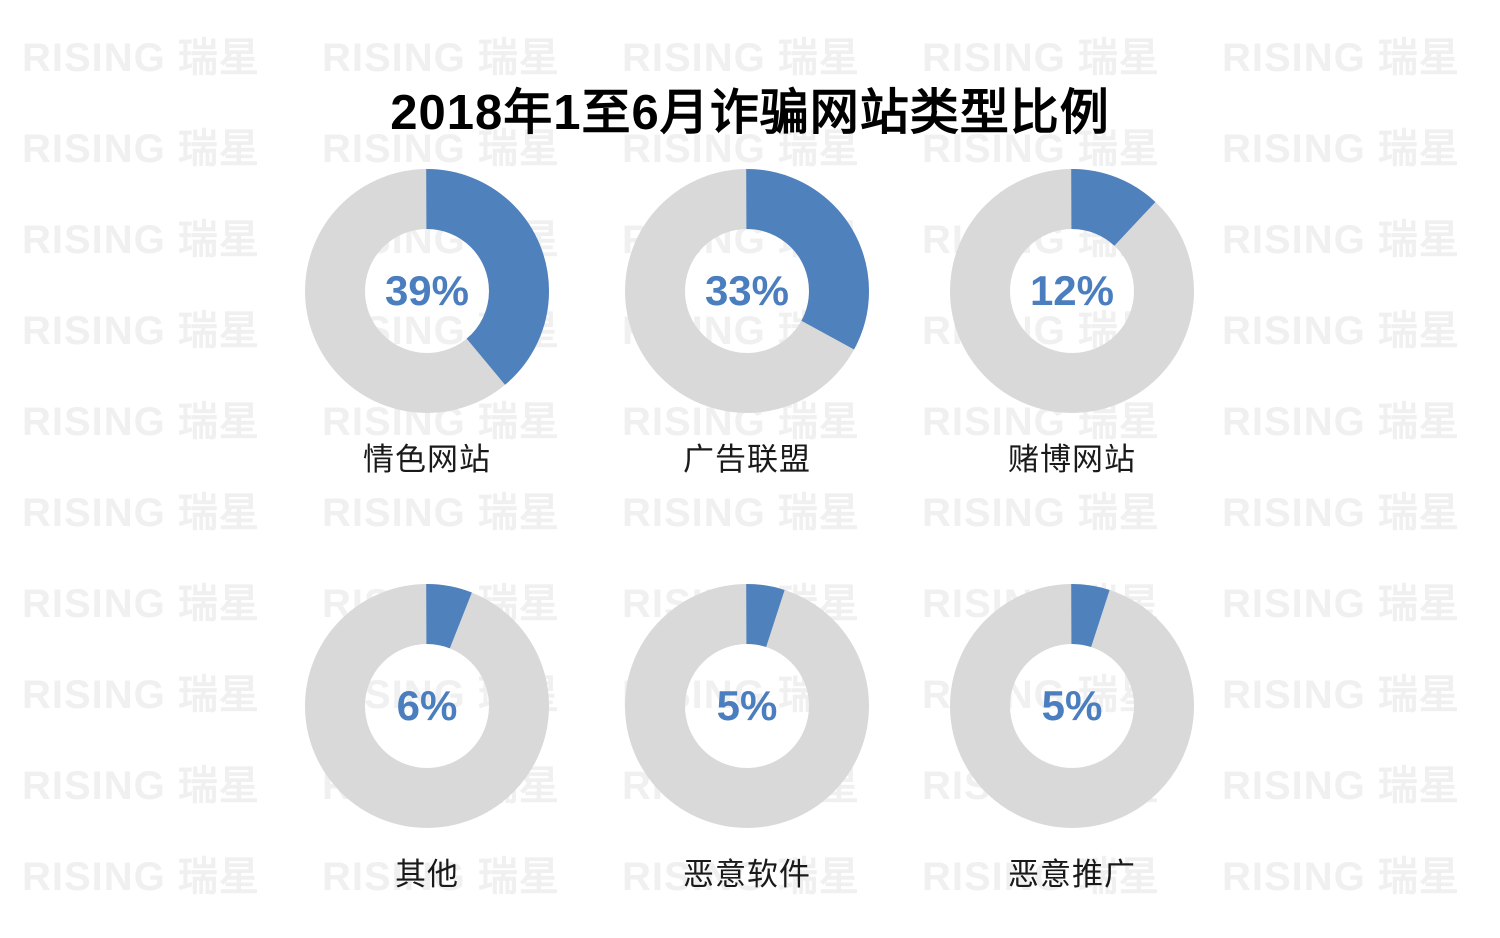 The image size is (1500, 938). I want to click on donut-label: 恶意软件, so click(747, 874).